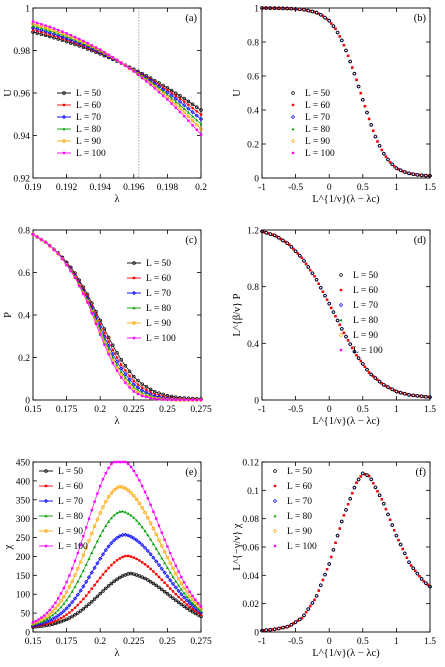  Describe the element at coordinates (299, 532) in the screenshot. I see `legend-label: L = 90` at that location.